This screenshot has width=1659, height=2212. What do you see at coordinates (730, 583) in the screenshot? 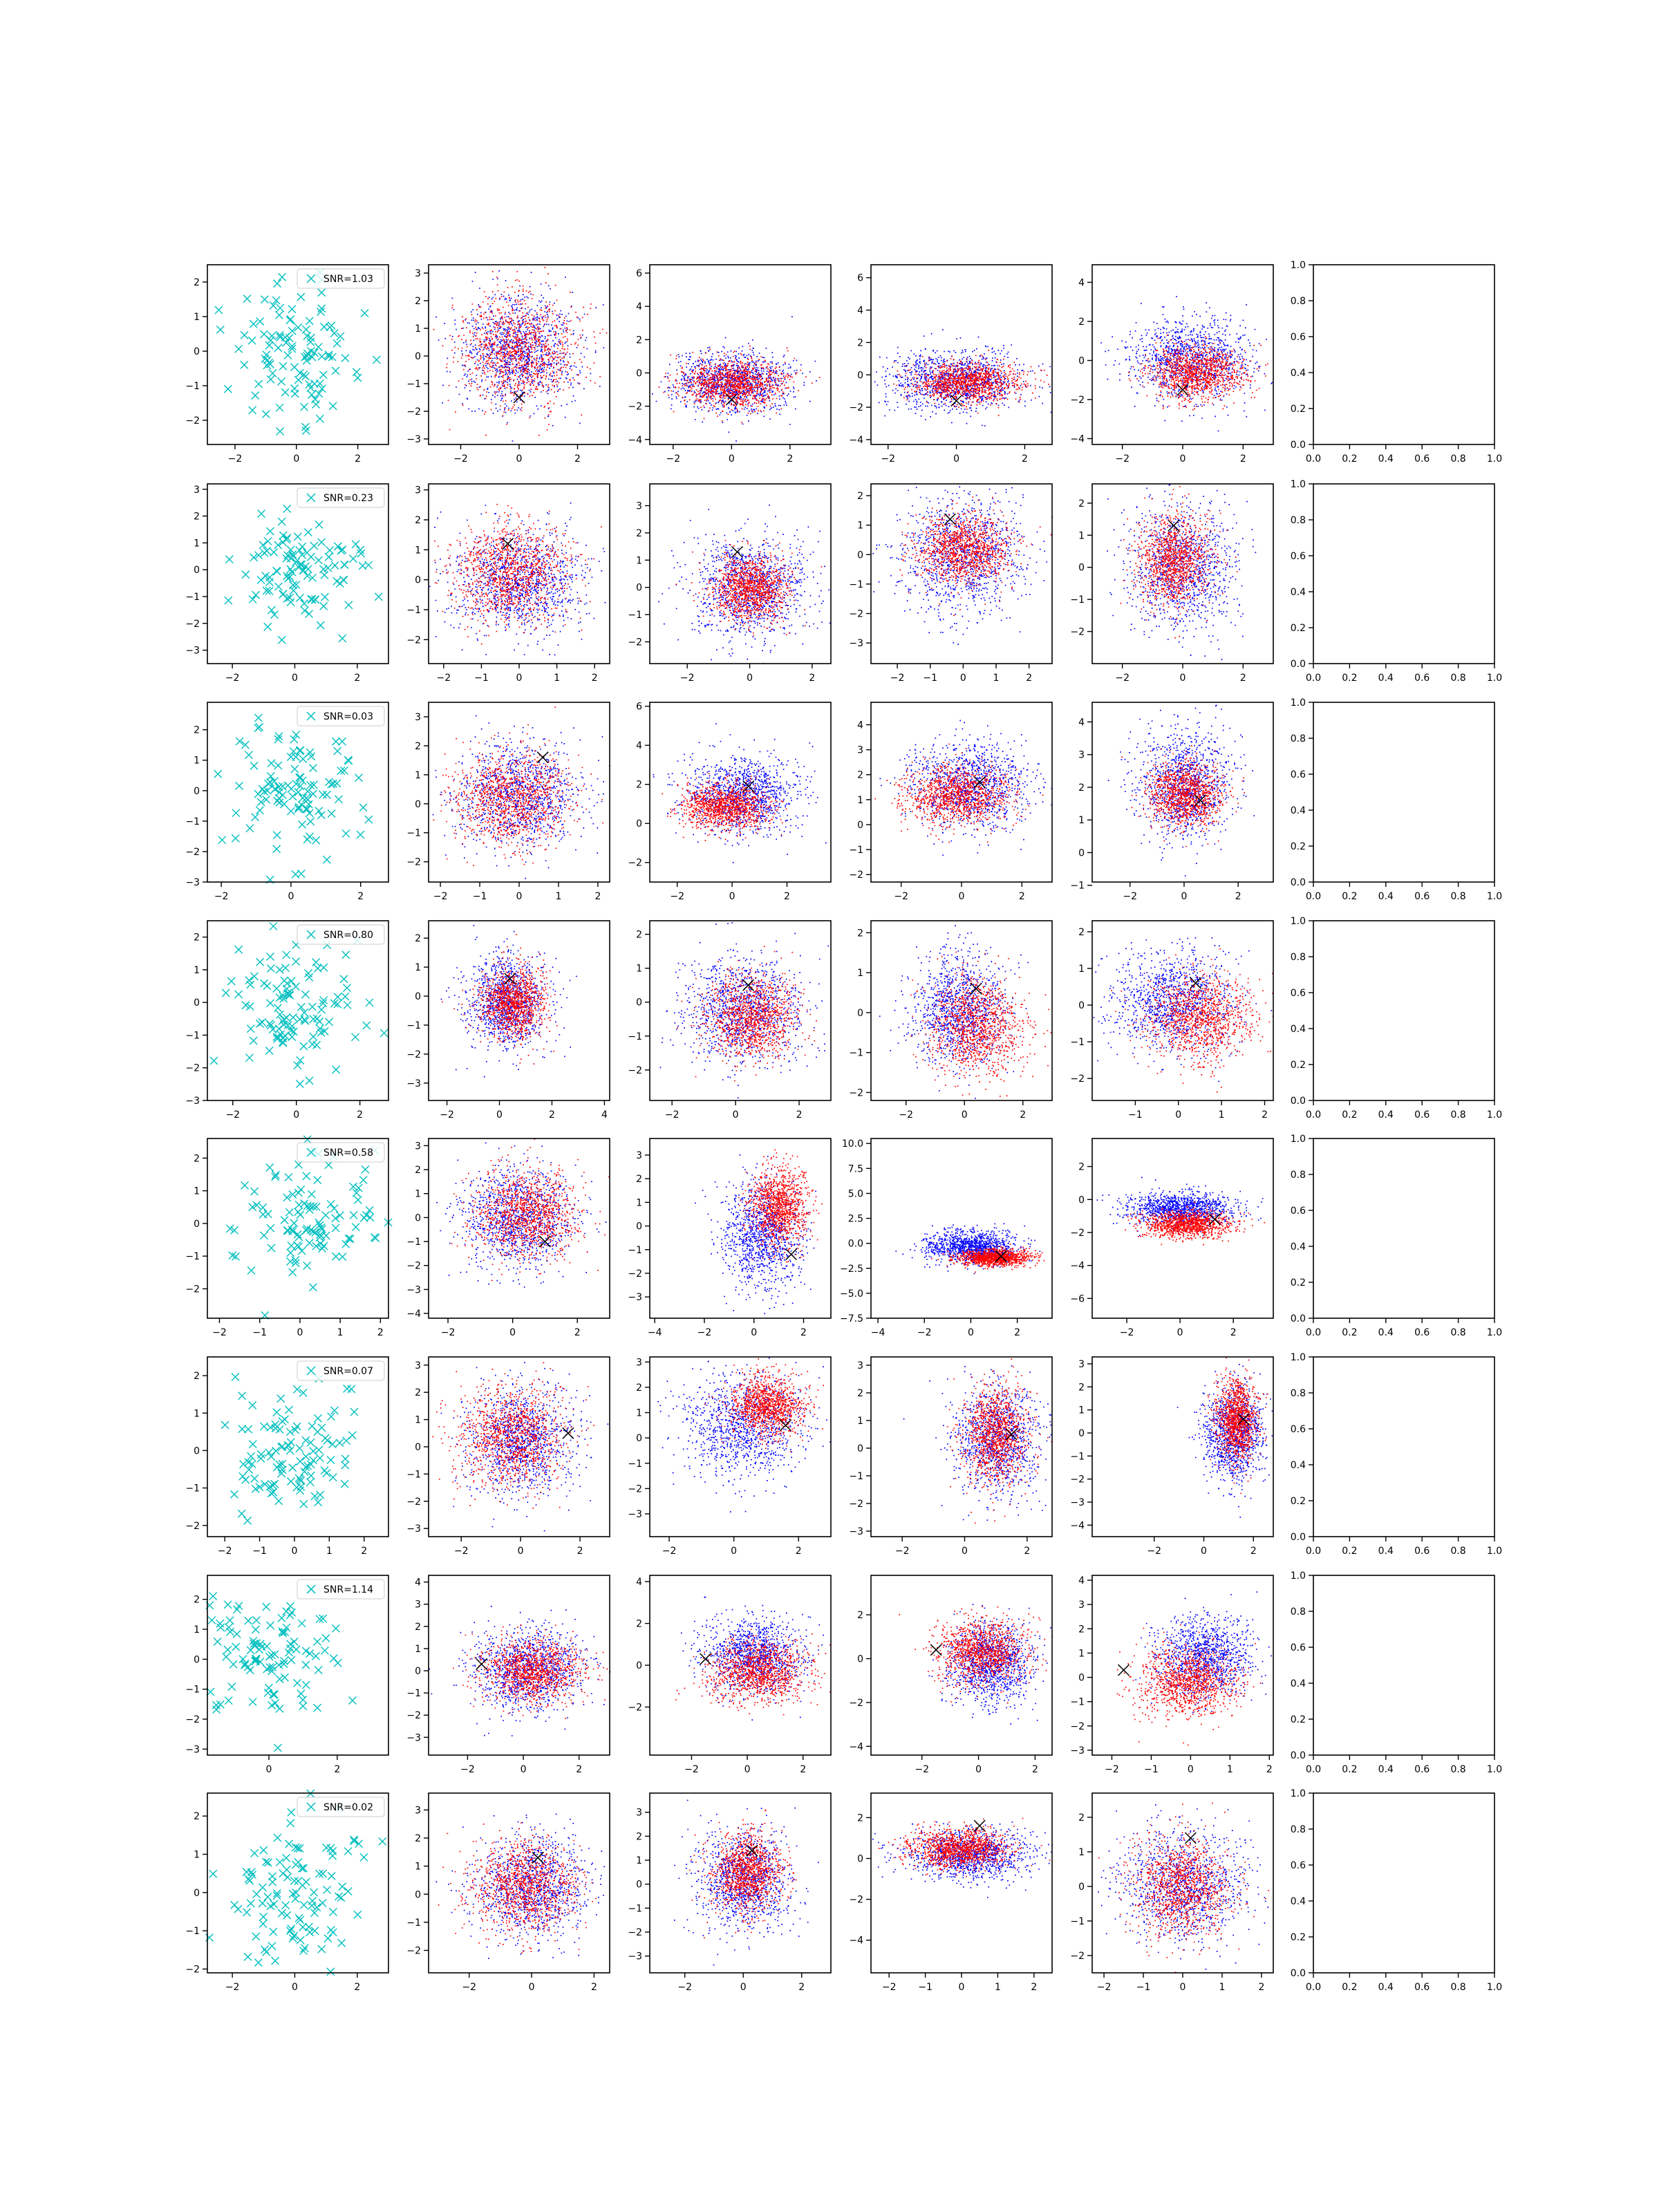
I see `panel-r2-c3: −2 0 2 −2 −1 0 1 2 3` at bounding box center [730, 583].